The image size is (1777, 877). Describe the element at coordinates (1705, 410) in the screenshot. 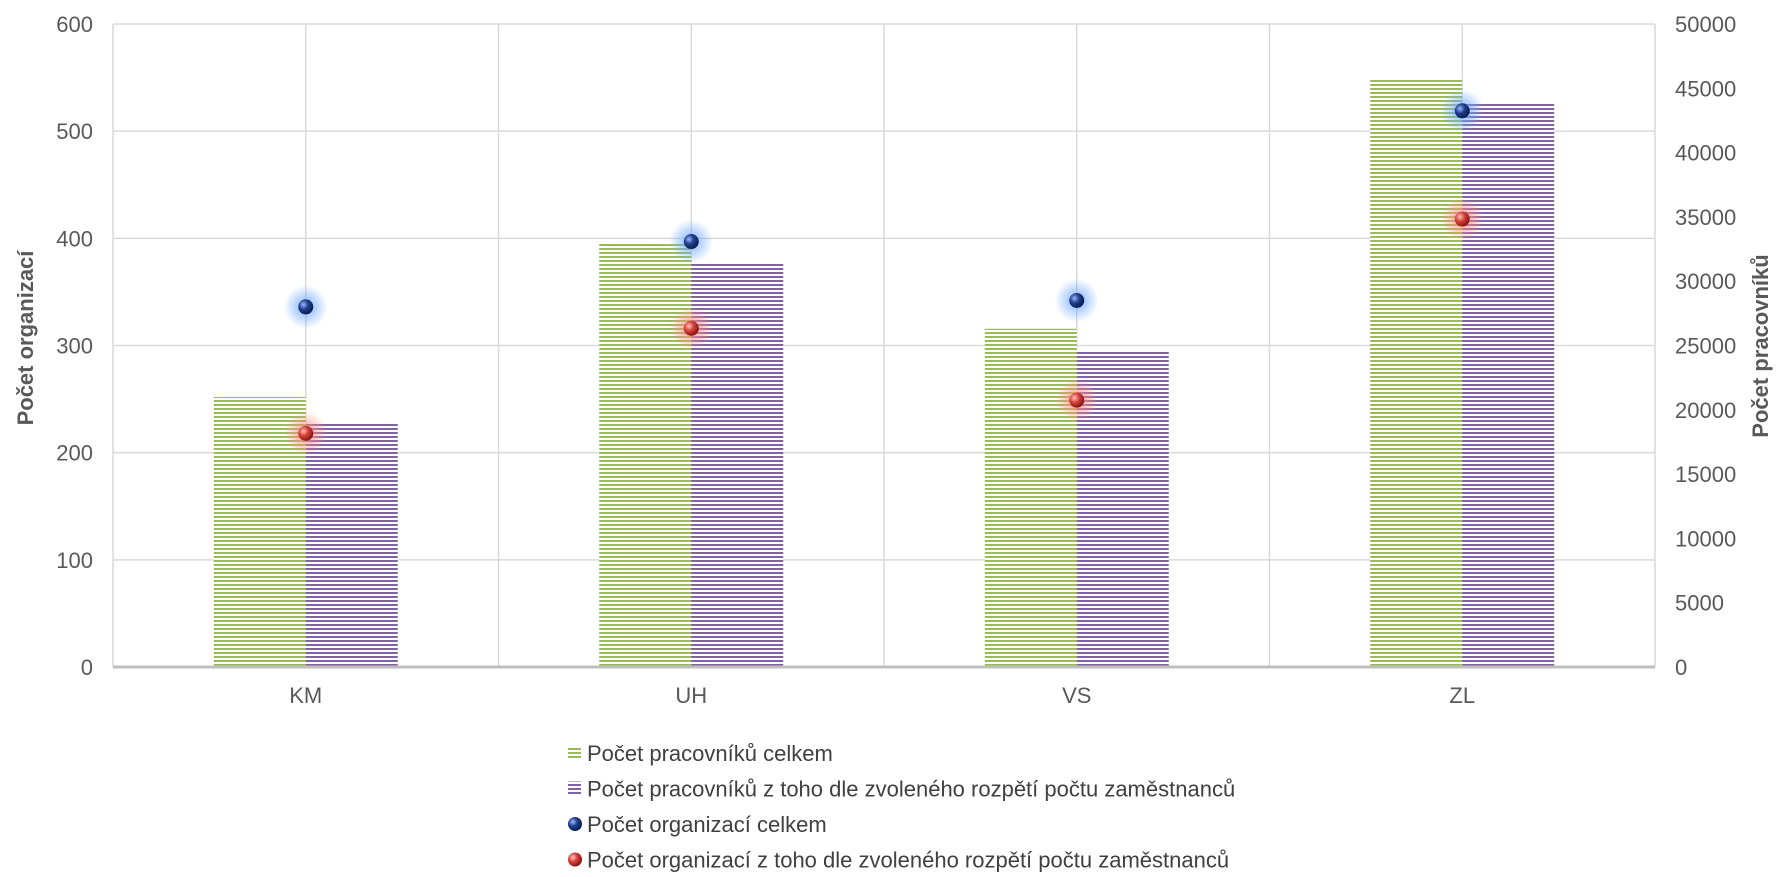

I see `y-right-tick-label: 20000` at that location.